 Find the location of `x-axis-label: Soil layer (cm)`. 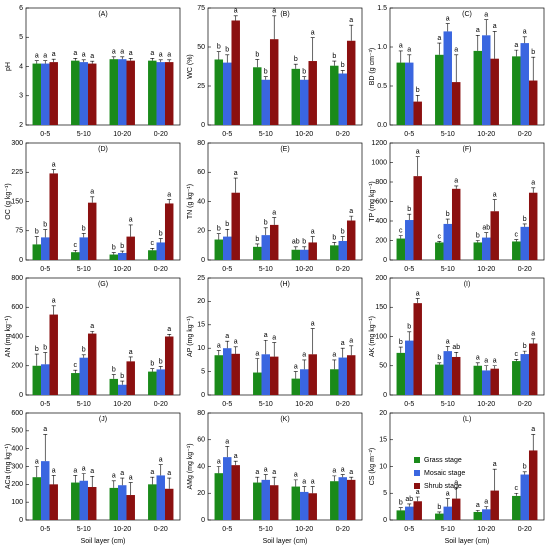

x-axis-label: Soil layer (cm) is located at coordinates (103, 541).